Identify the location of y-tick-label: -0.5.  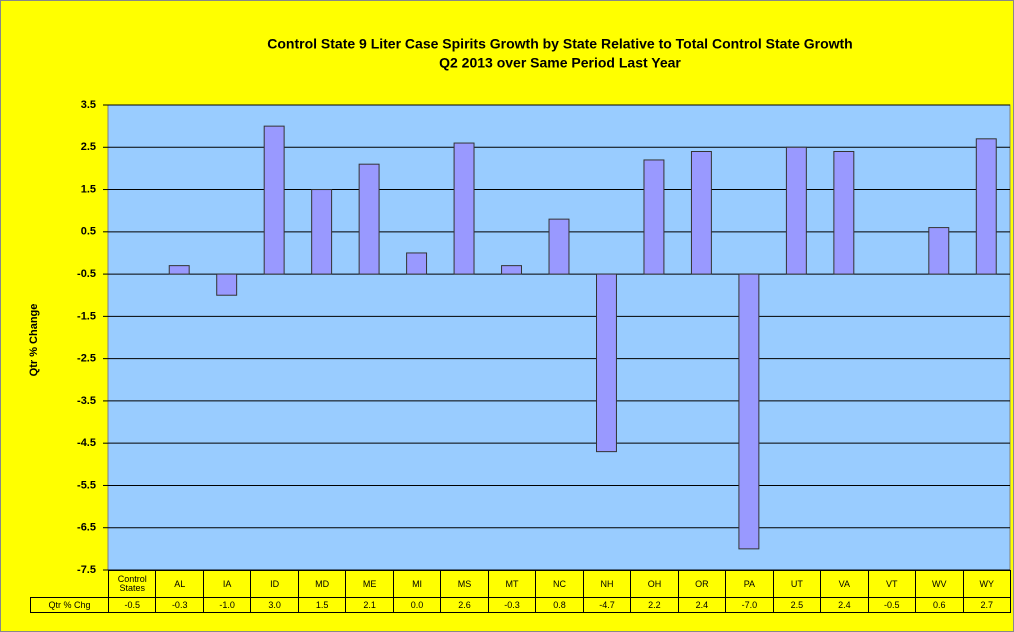
(86, 274).